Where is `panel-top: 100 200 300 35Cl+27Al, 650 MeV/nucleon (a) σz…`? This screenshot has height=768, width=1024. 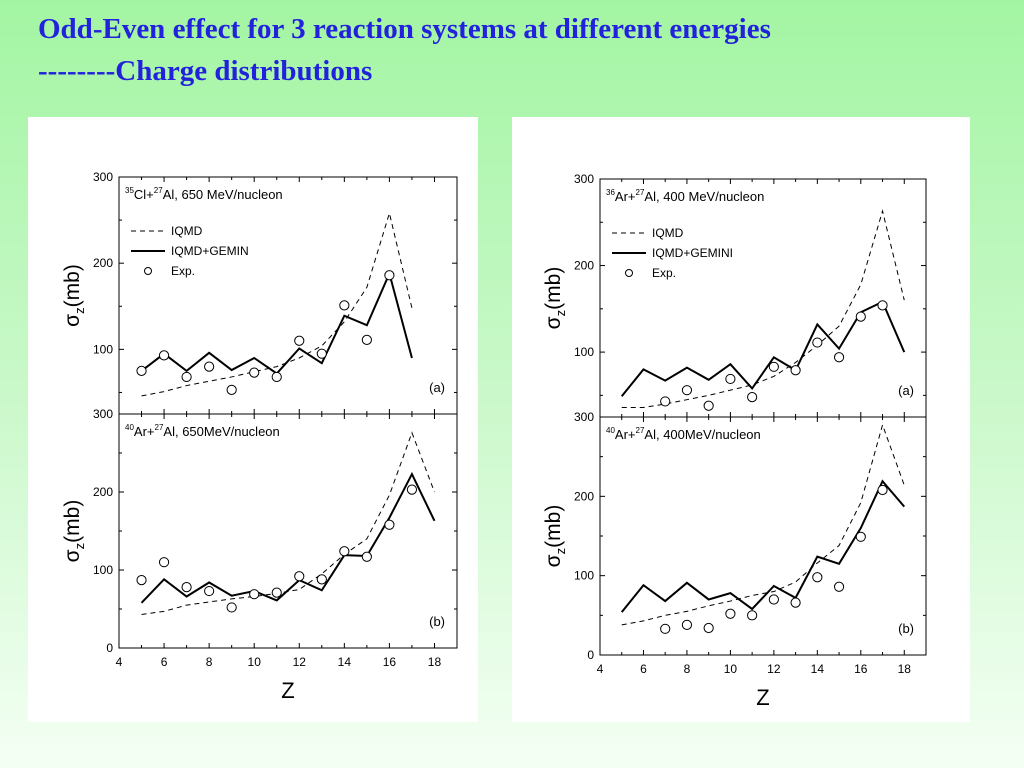
panel-top: 100 200 300 35Cl+27Al, 650 MeV/nucleon (a) σz… is located at coordinates (259, 292).